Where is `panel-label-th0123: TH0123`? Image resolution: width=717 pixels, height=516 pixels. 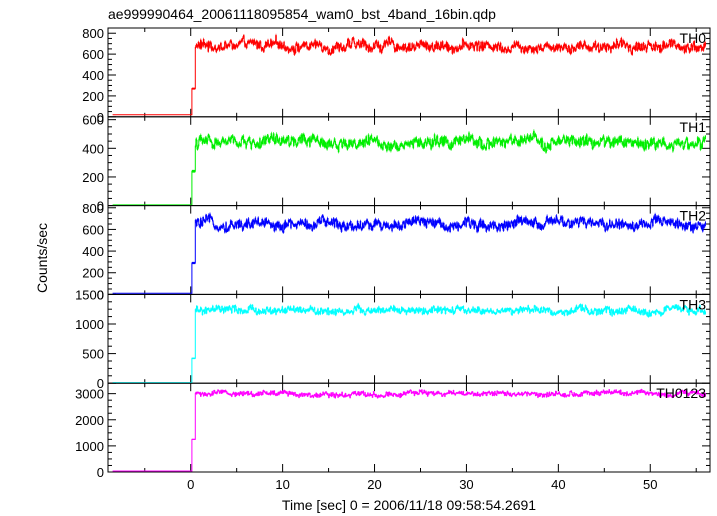
panel-label-th0123: TH0123 is located at coordinates (681, 393).